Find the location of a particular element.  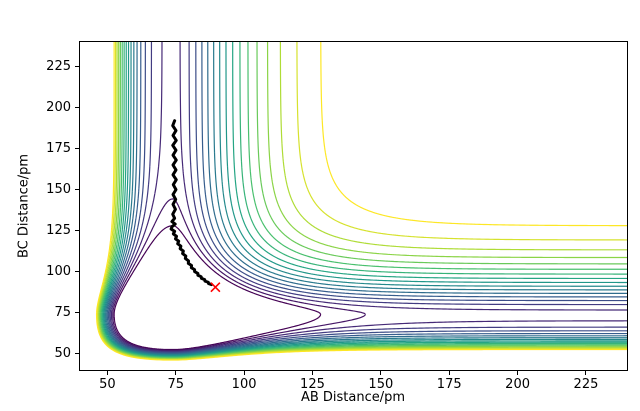

y-tick-label: 100 is located at coordinates (58, 271).